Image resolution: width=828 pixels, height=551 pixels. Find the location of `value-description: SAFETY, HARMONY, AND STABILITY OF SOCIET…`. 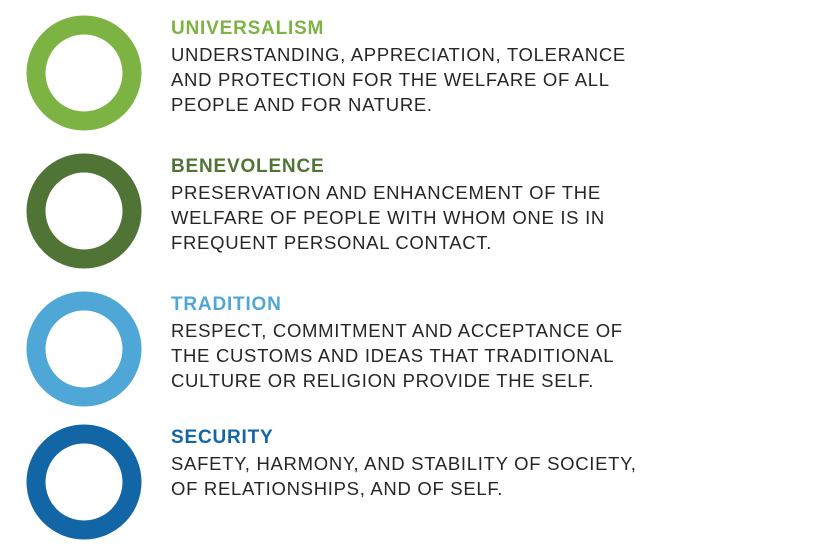

value-description: SAFETY, HARMONY, AND STABILITY OF SOCIET… is located at coordinates (491, 476).